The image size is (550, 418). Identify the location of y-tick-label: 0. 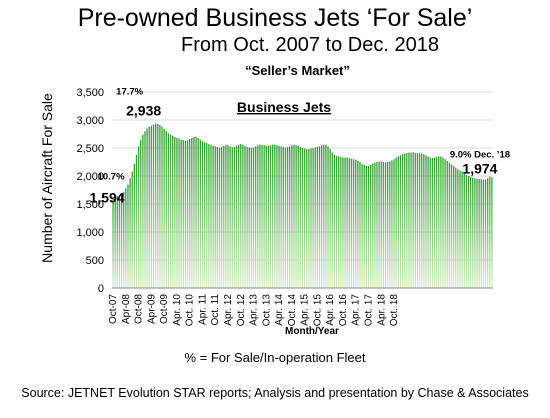
(101, 289).